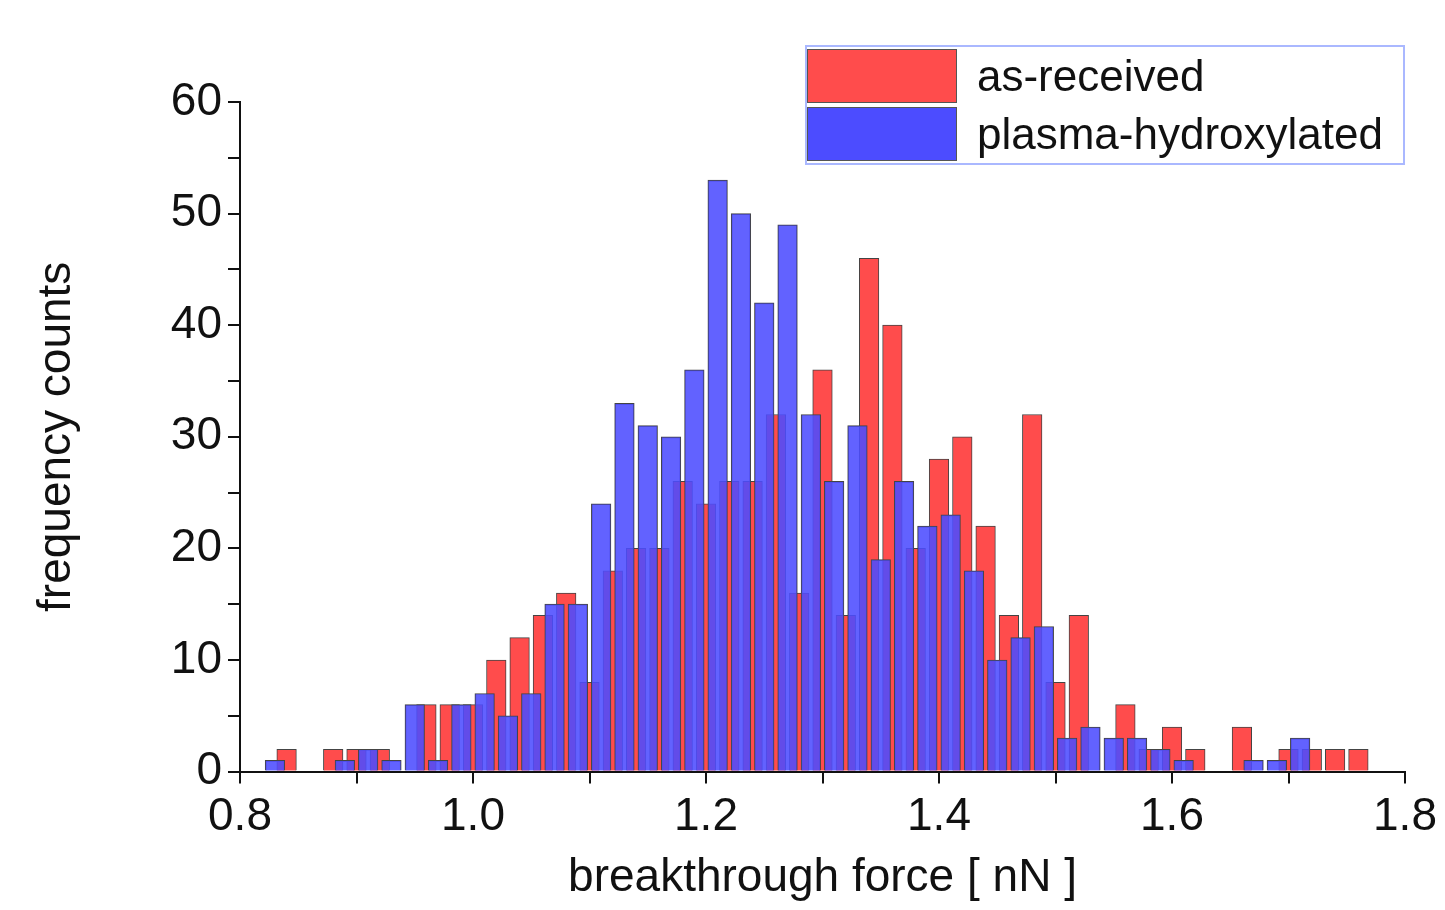 The image size is (1445, 910). I want to click on legend-label: plasma-hydroxylated, so click(1180, 134).